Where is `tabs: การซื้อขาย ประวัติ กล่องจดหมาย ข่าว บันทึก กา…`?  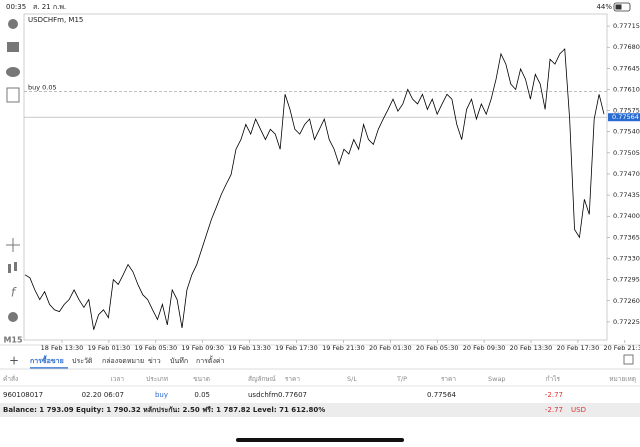
tabs: การซื้อขาย ประวัติ กล่องจดหมาย ข่าว บันทึก กา… is located at coordinates (127, 361).